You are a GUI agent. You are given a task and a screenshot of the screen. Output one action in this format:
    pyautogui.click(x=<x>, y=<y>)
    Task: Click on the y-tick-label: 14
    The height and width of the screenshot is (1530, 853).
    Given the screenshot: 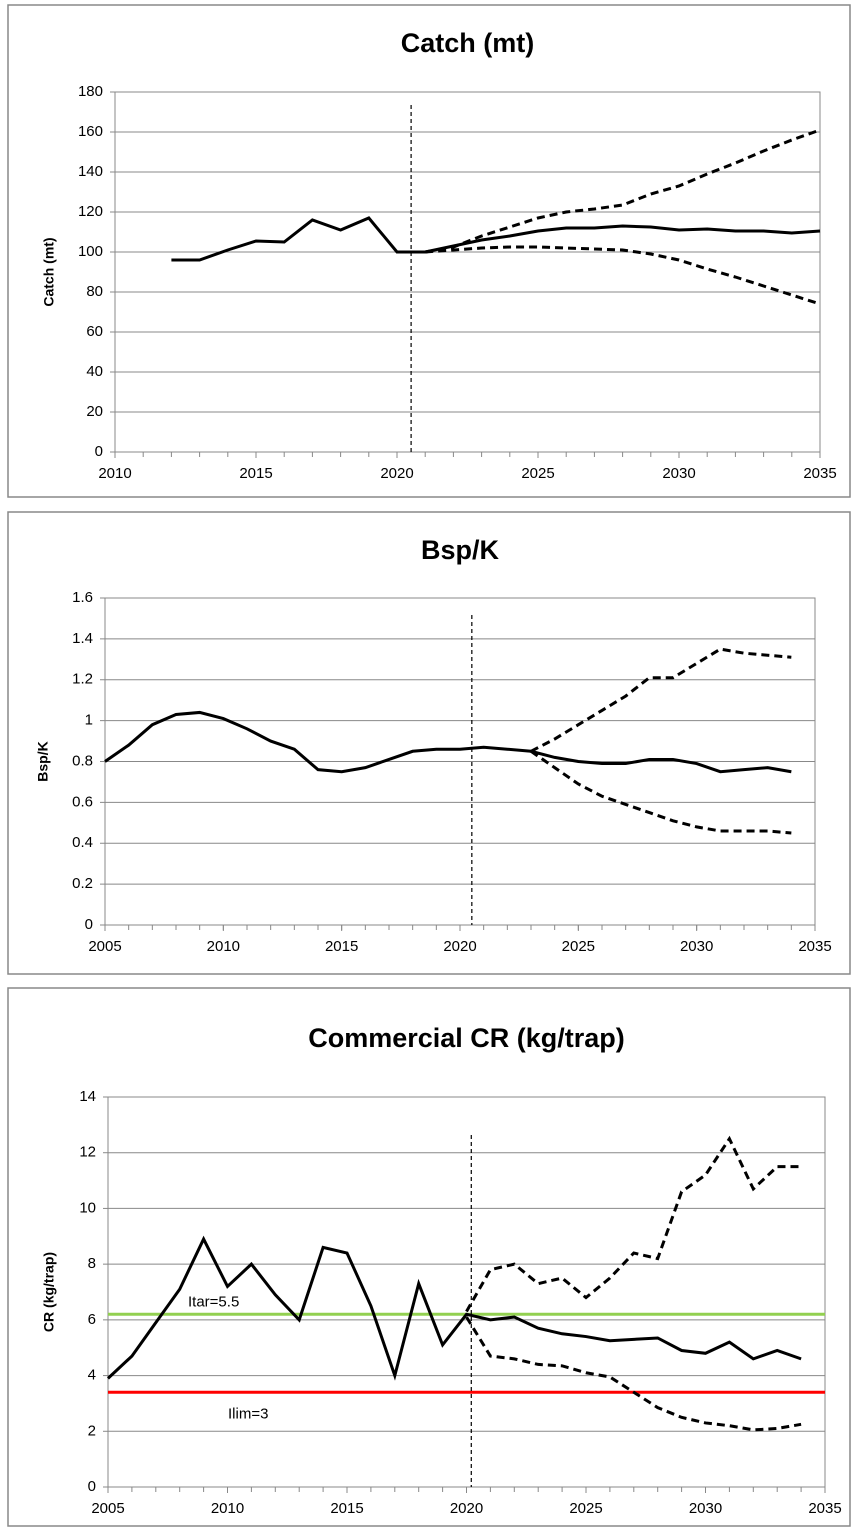 What is the action you would take?
    pyautogui.click(x=87, y=1096)
    